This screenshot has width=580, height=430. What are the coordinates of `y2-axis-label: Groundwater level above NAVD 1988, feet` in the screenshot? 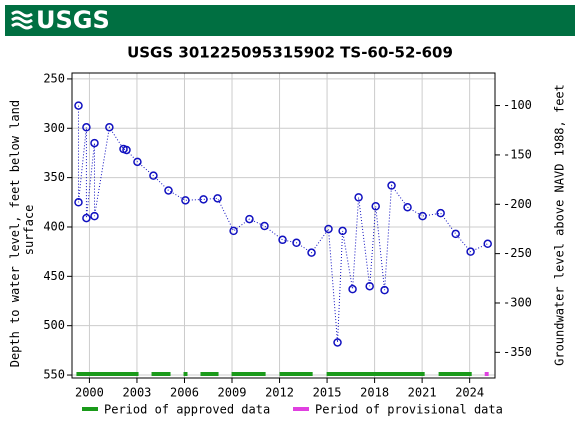 It's located at (560, 225).